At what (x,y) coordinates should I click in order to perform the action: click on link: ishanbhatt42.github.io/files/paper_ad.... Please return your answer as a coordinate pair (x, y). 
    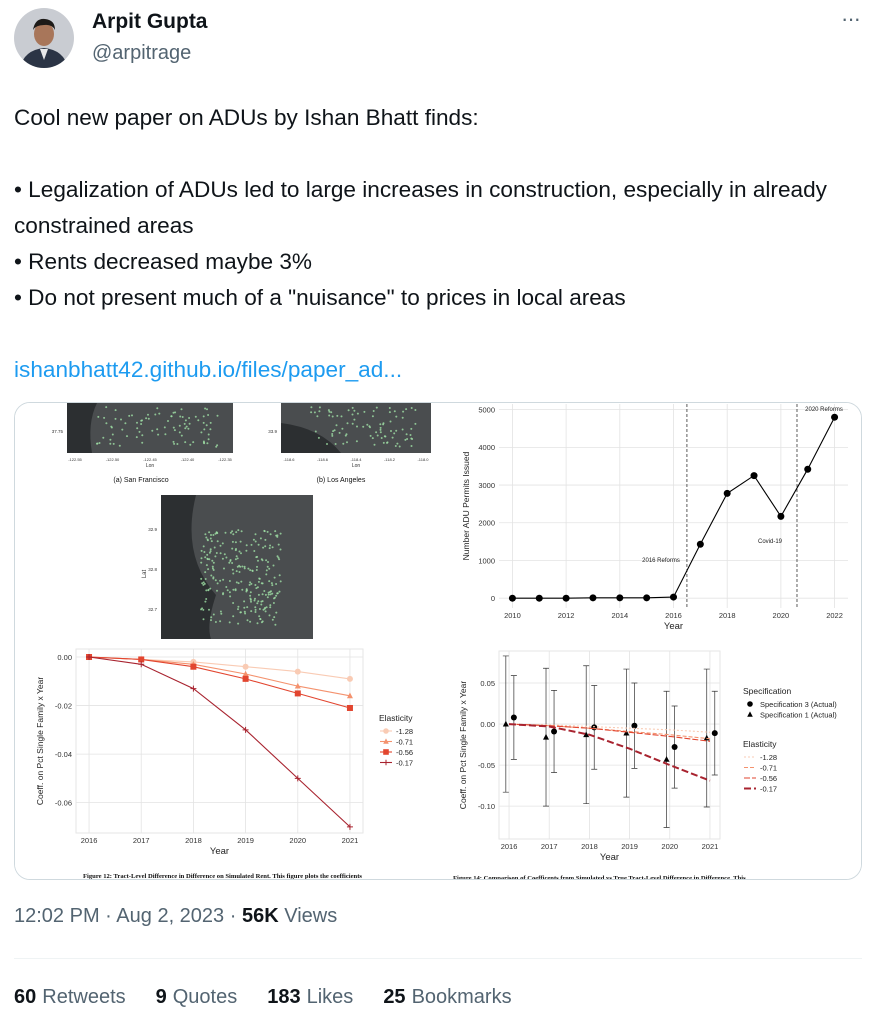
    Looking at the image, I should click on (208, 369).